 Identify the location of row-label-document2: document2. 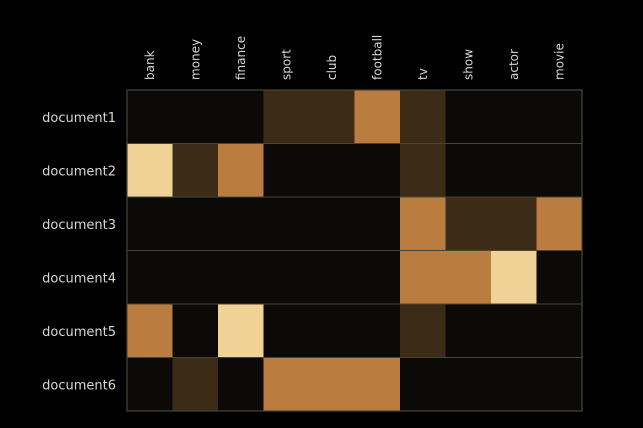
(79, 171).